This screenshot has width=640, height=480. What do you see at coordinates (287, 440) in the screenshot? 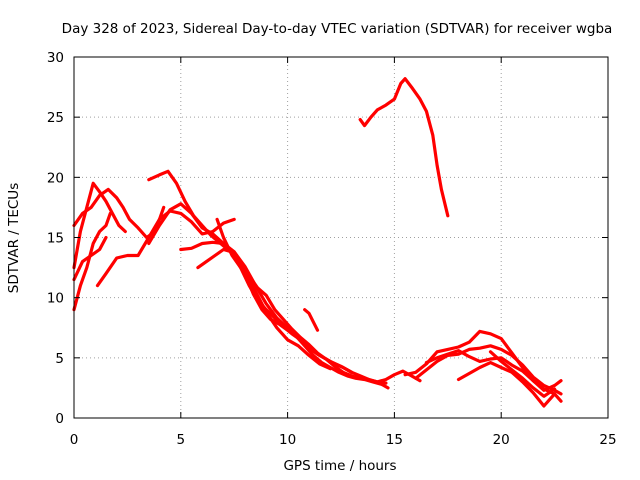
I see `x-tick-label: 10` at bounding box center [287, 440].